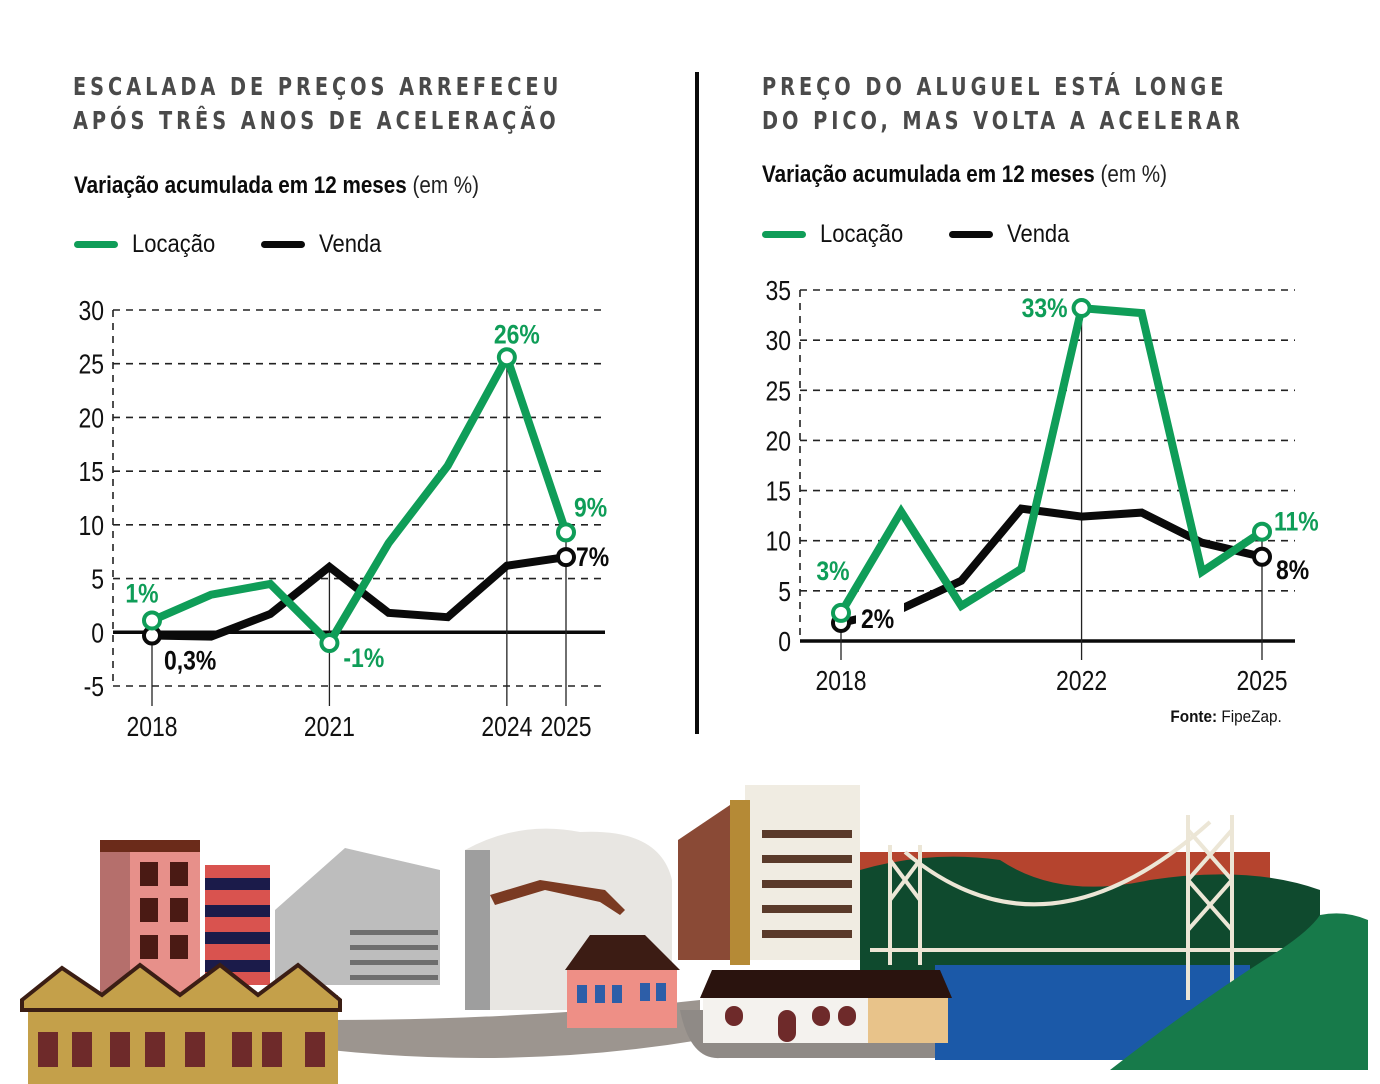 The width and height of the screenshot is (1380, 1084). I want to click on left-x-tick-label: 2025, so click(565, 727).